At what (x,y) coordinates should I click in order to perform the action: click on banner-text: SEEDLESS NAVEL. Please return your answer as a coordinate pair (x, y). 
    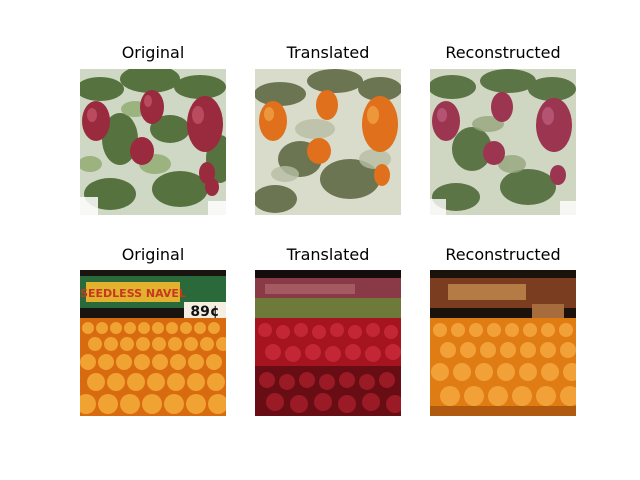
    Looking at the image, I should click on (133, 293).